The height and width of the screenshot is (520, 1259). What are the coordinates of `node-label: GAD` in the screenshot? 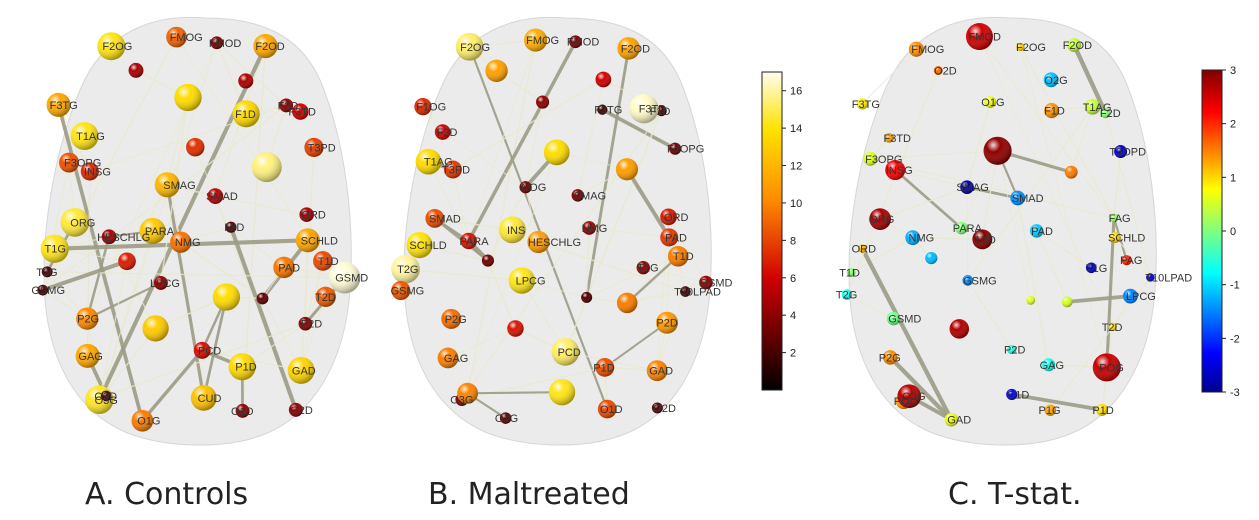 It's located at (661, 372).